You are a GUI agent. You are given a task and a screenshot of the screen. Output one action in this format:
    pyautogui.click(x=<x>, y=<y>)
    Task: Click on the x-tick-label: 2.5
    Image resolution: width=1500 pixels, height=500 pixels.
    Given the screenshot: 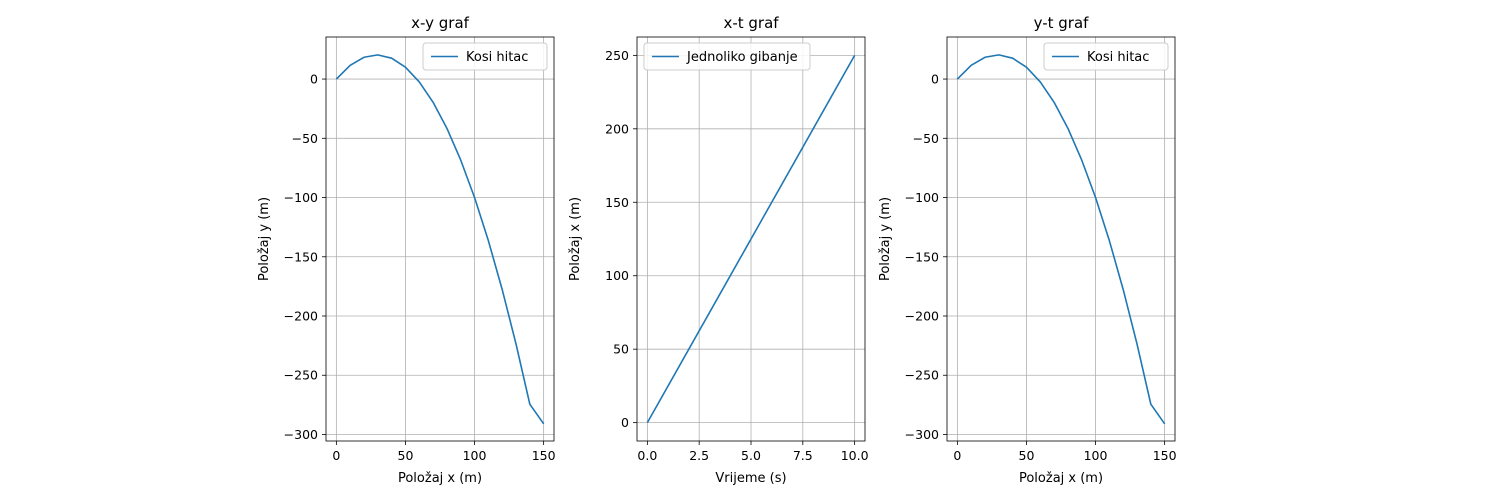 What is the action you would take?
    pyautogui.click(x=699, y=455)
    